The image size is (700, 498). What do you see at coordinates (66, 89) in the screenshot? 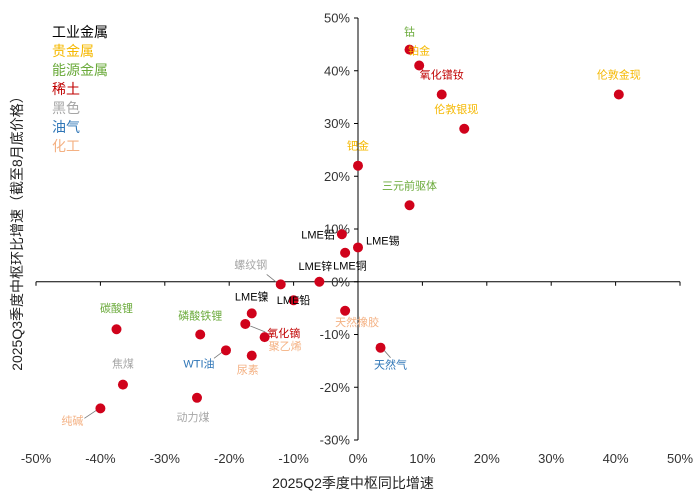
I see `legend-item: 稀土` at bounding box center [66, 89].